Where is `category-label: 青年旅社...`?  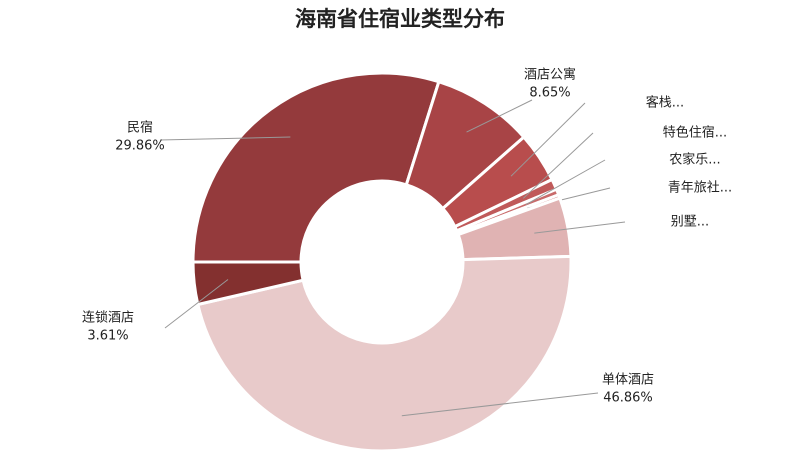 category-label: 青年旅社... is located at coordinates (700, 188).